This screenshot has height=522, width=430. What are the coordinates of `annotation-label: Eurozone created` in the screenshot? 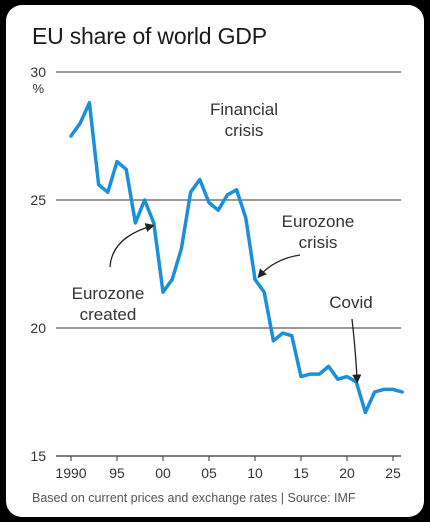 It's located at (108, 304).